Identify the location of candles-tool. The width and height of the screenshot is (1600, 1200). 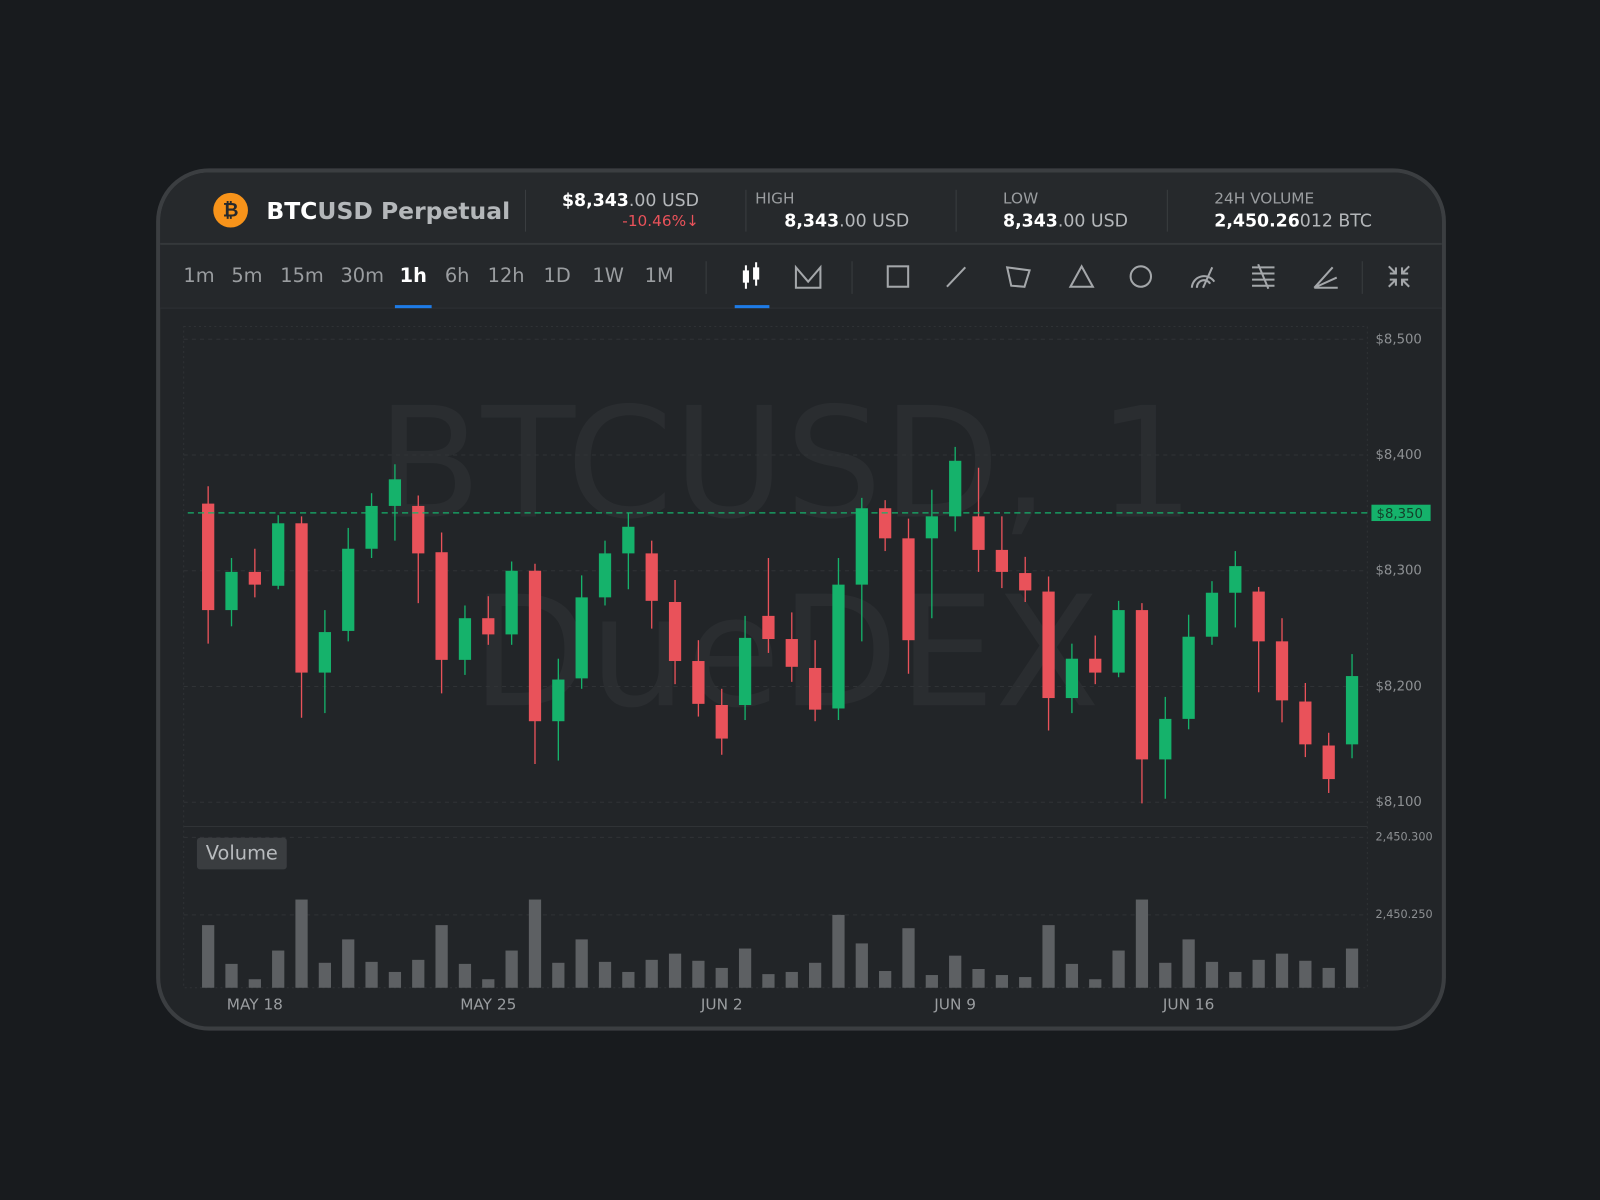
(751, 275).